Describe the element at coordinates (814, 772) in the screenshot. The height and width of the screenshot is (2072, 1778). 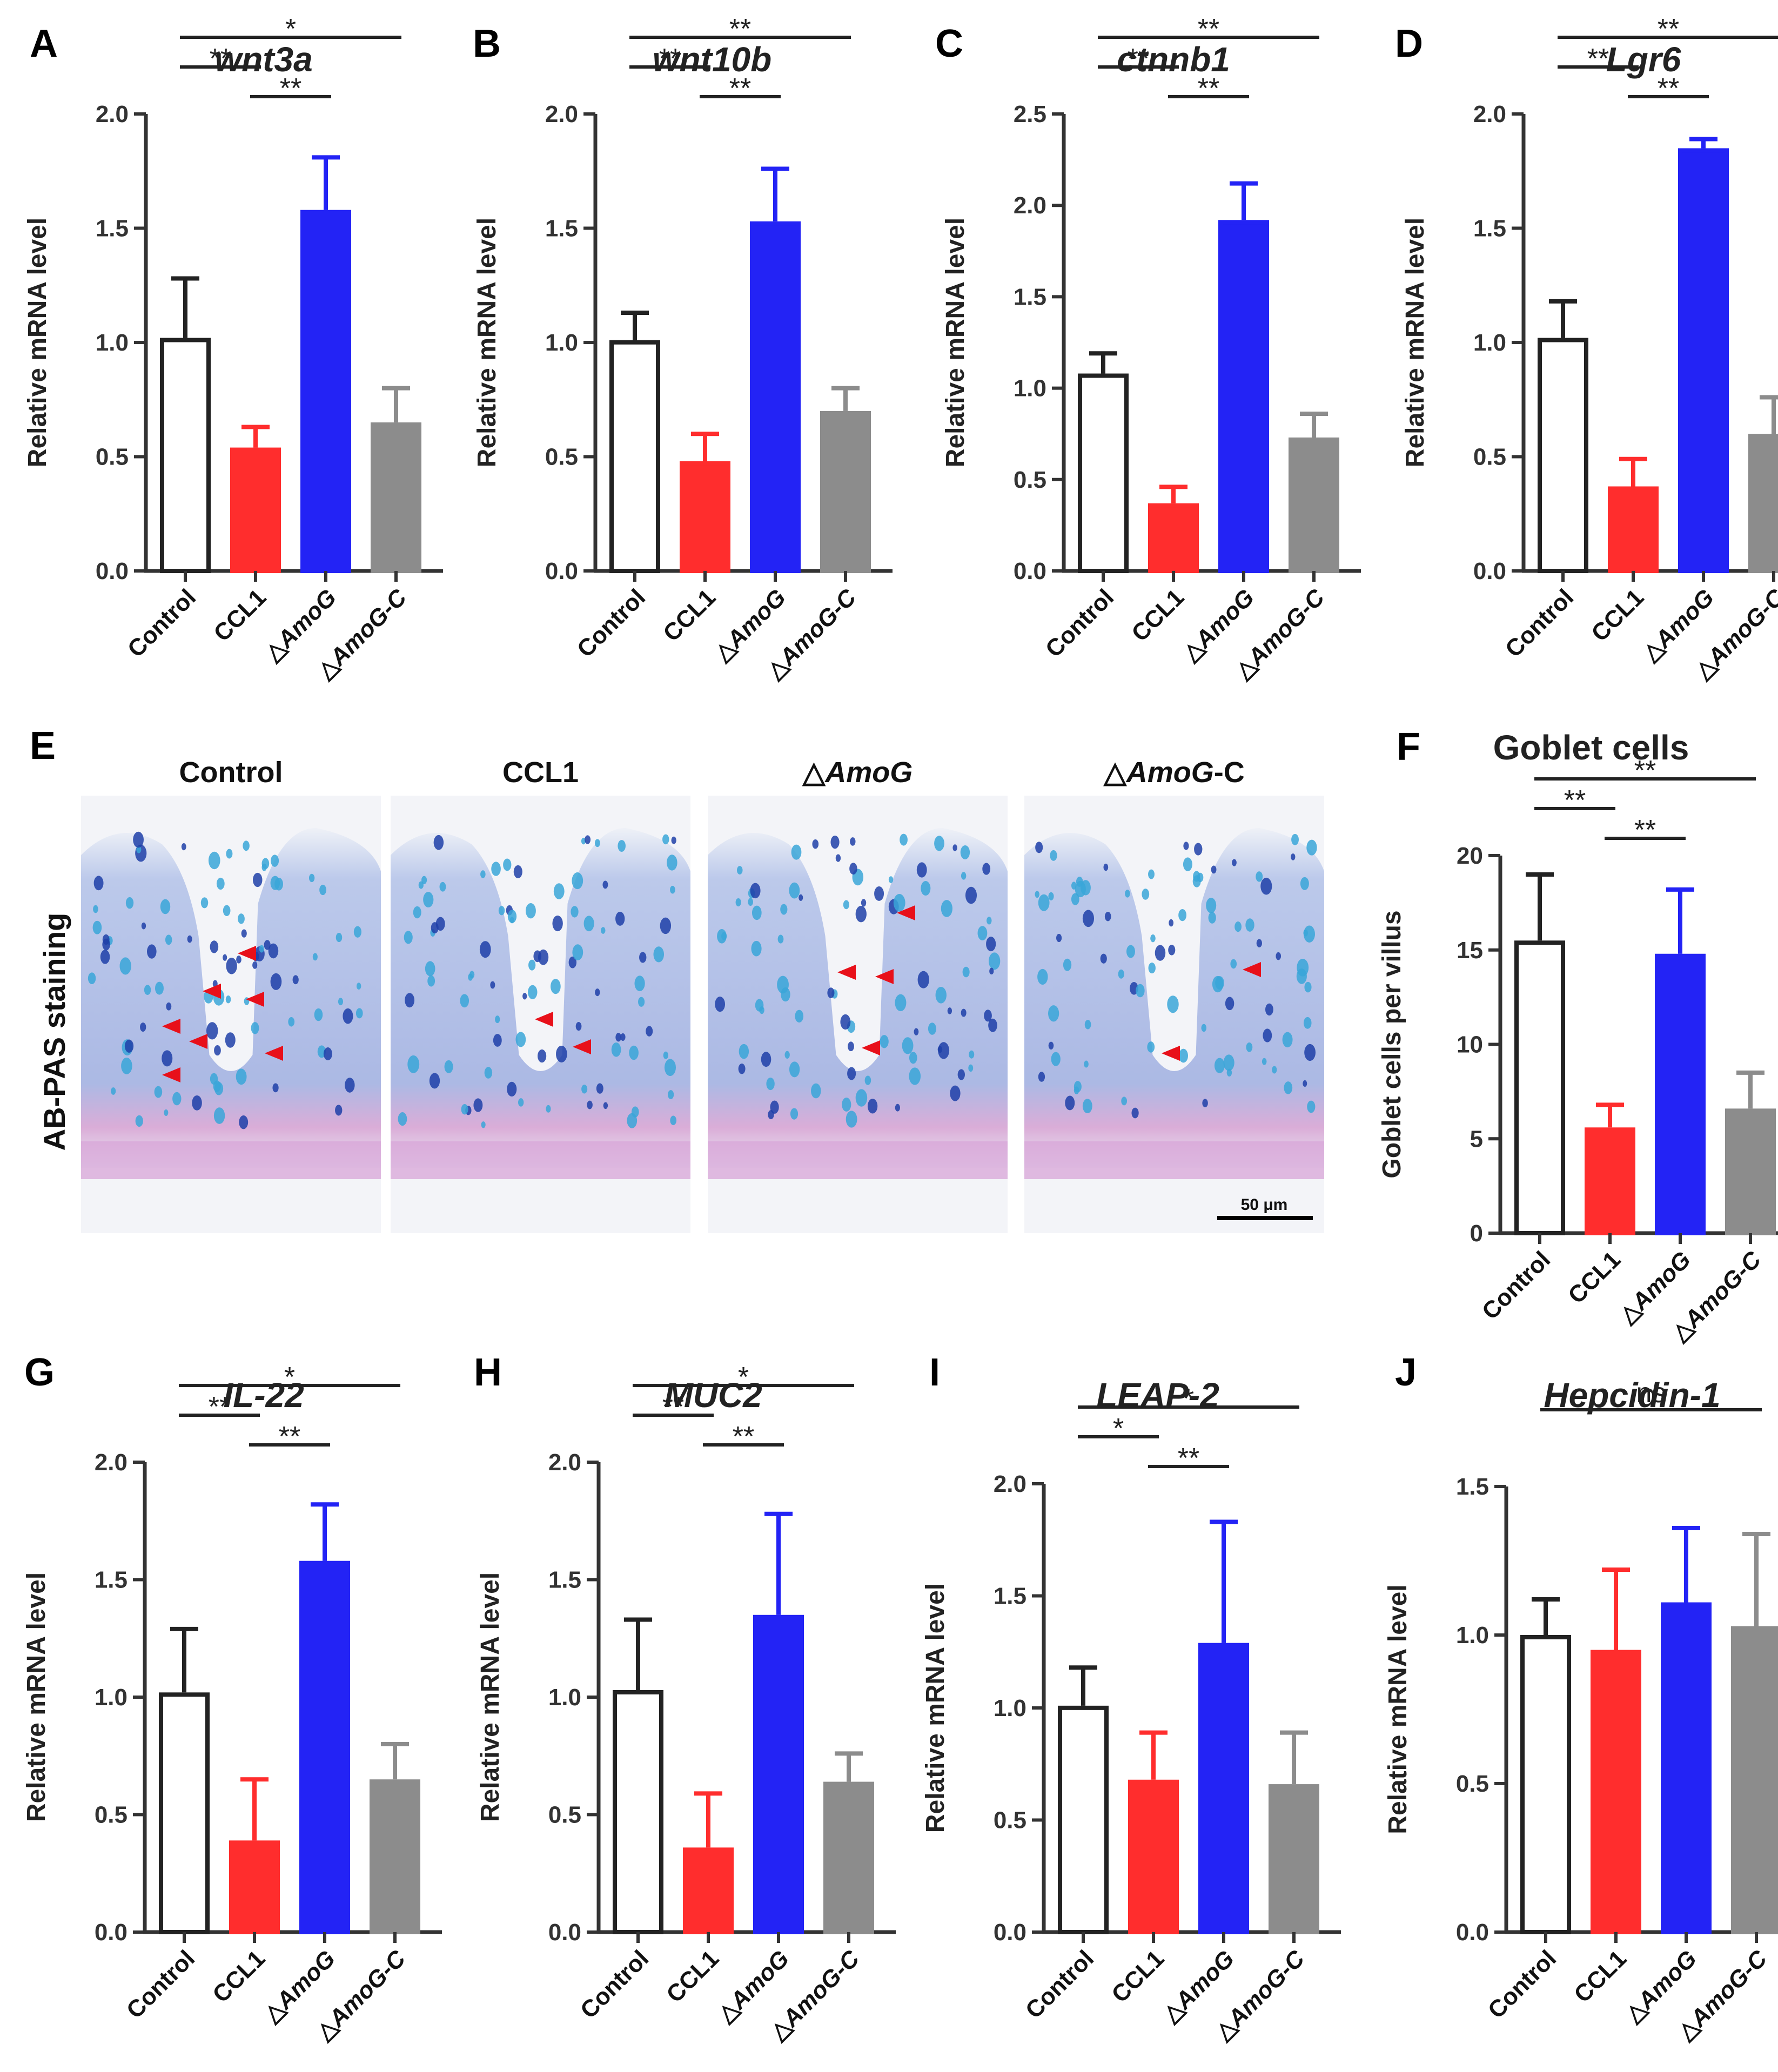
I see `label-tspan: △` at that location.